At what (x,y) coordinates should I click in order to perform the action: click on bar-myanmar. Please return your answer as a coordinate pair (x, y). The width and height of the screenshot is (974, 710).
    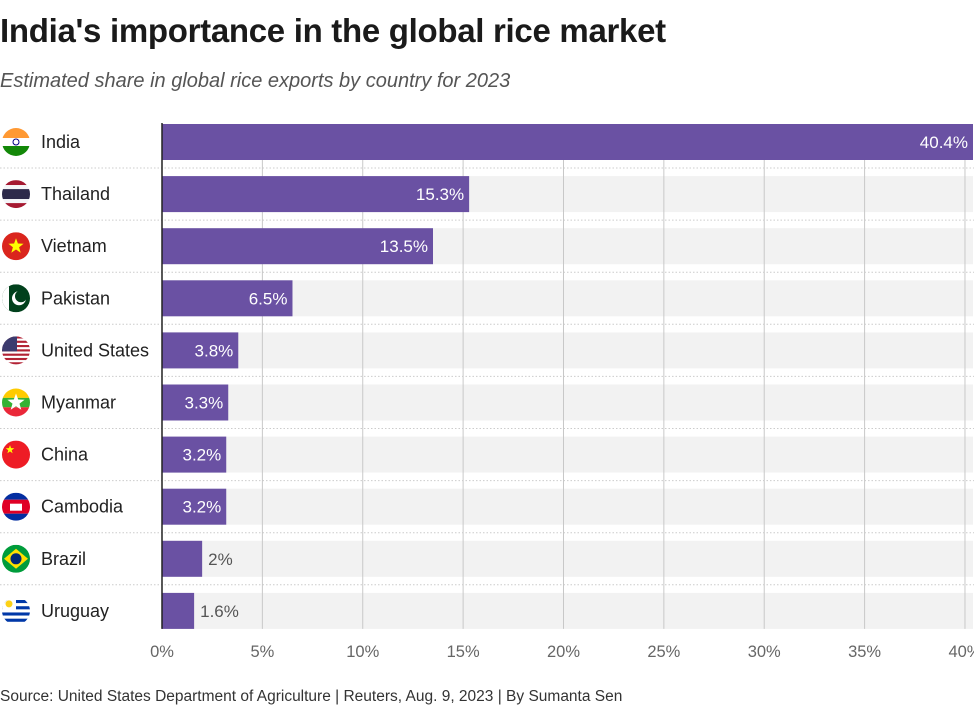
    Looking at the image, I should click on (195, 402).